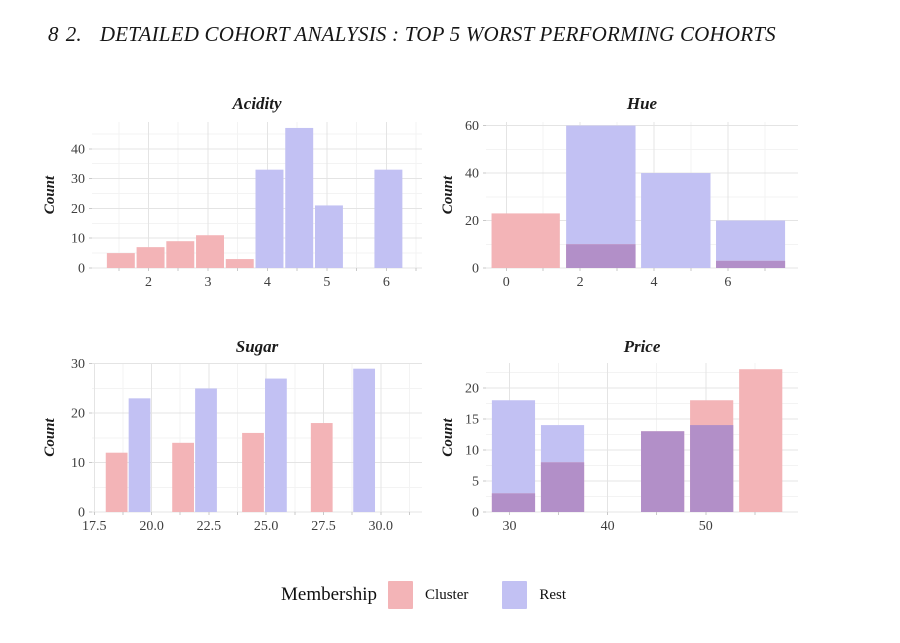 The height and width of the screenshot is (643, 900). Describe the element at coordinates (472, 126) in the screenshot. I see `y-tick-label: 60` at that location.